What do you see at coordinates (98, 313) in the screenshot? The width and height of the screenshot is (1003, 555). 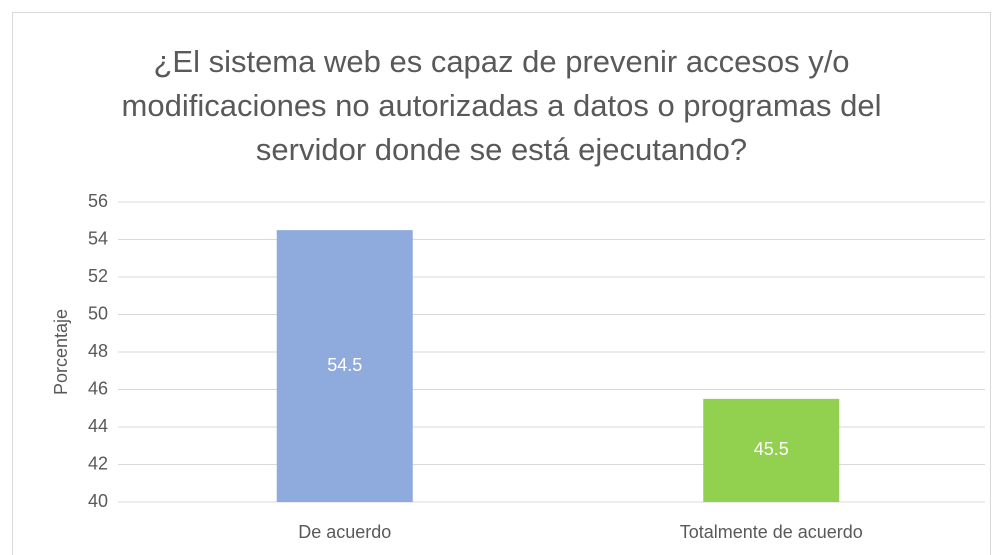 I see `y-tick-label: 50` at bounding box center [98, 313].